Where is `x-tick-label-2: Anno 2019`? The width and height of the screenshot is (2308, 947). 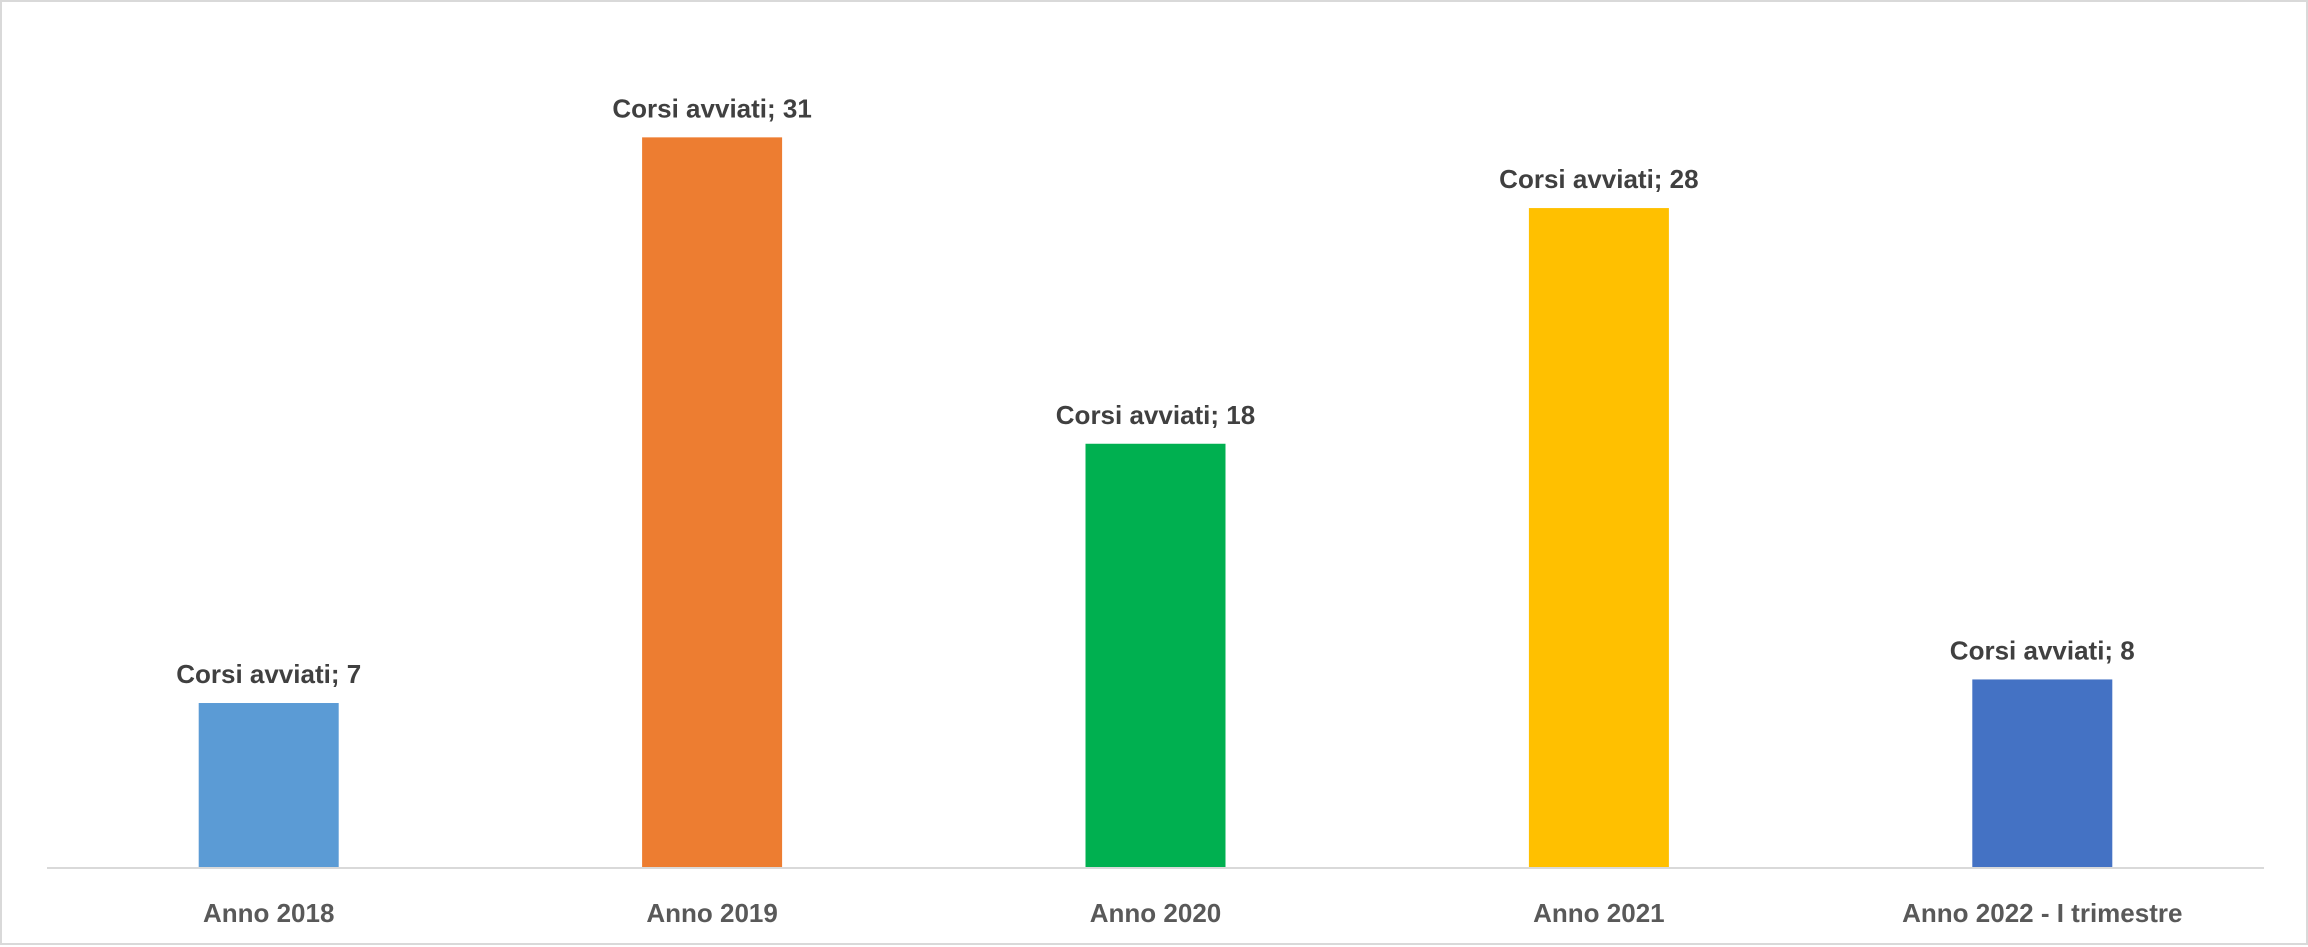
x-tick-label-2: Anno 2019 is located at coordinates (712, 913).